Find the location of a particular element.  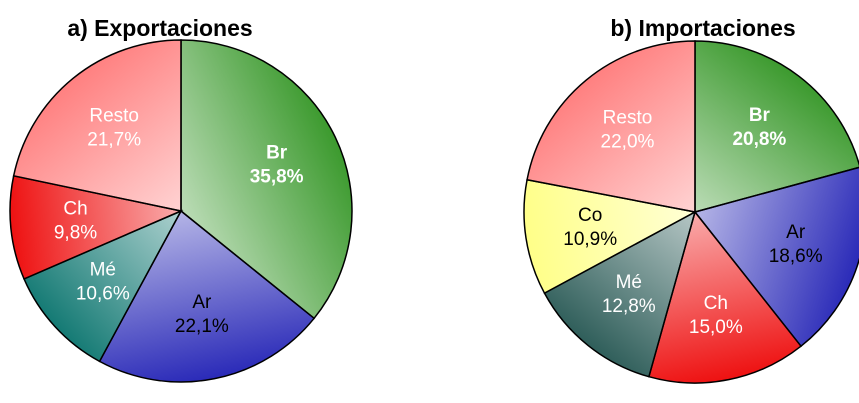

slice-value-label: 12,8% is located at coordinates (629, 306).